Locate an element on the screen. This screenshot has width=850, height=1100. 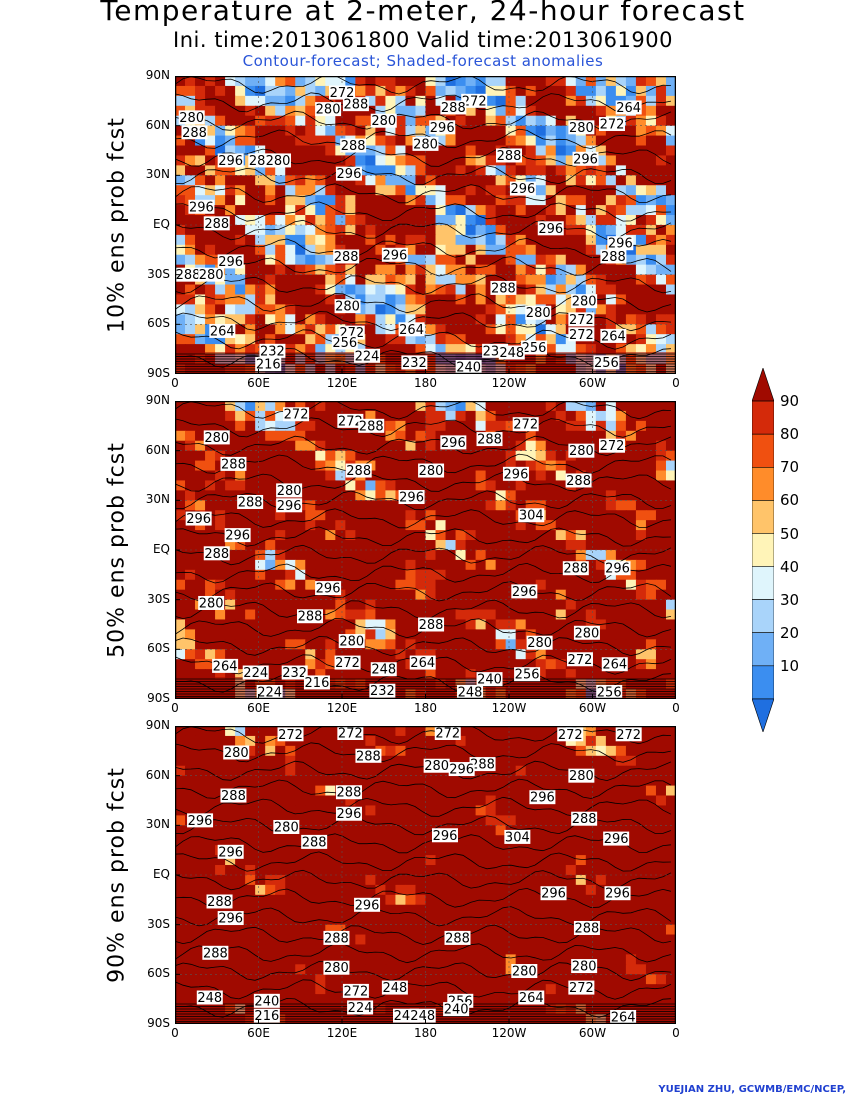
contour-label: 296 is located at coordinates (201, 207).